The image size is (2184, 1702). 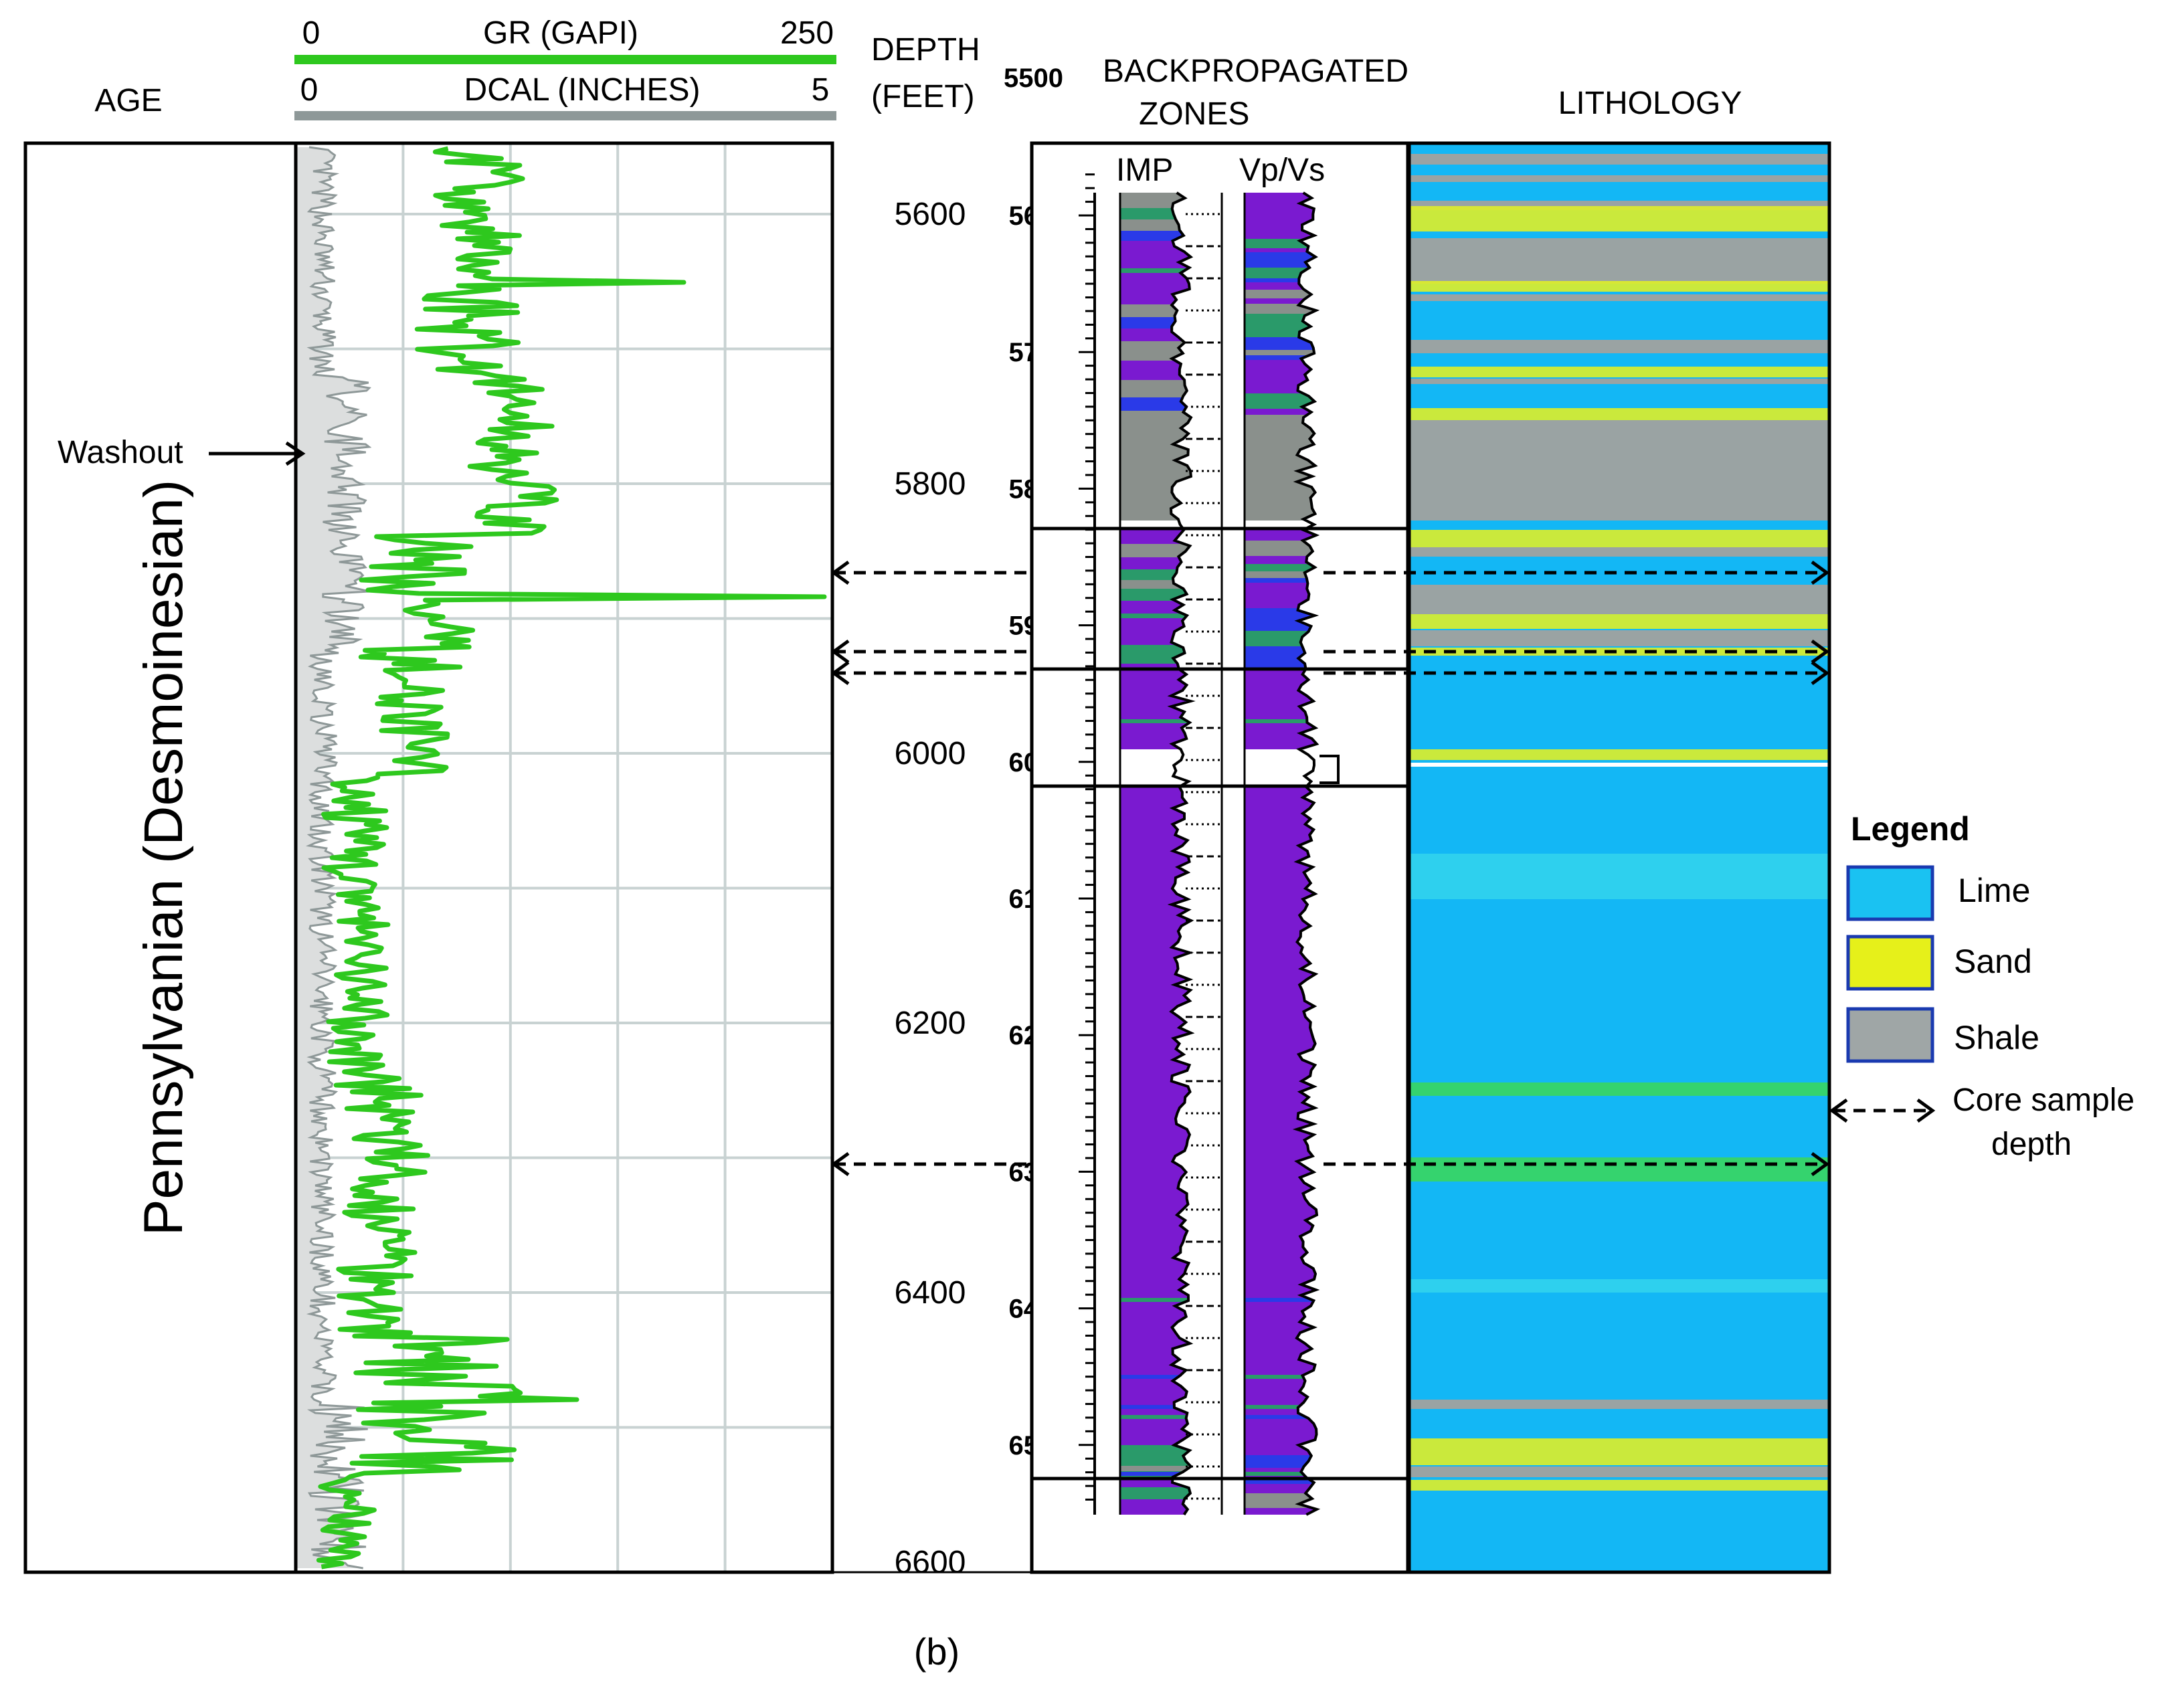 I want to click on legend-core-arrowhead-left, so click(x=1838, y=1110).